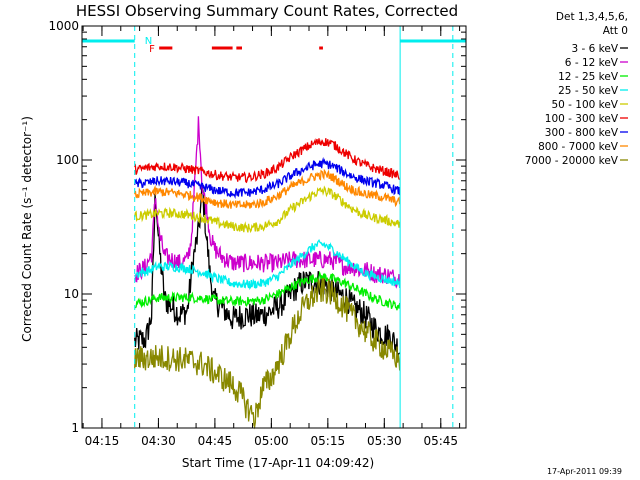 This screenshot has height=480, width=640. I want to click on y-axis-label: Corrected Count Rate (s⁻¹ detector⁻¹), so click(27, 229).